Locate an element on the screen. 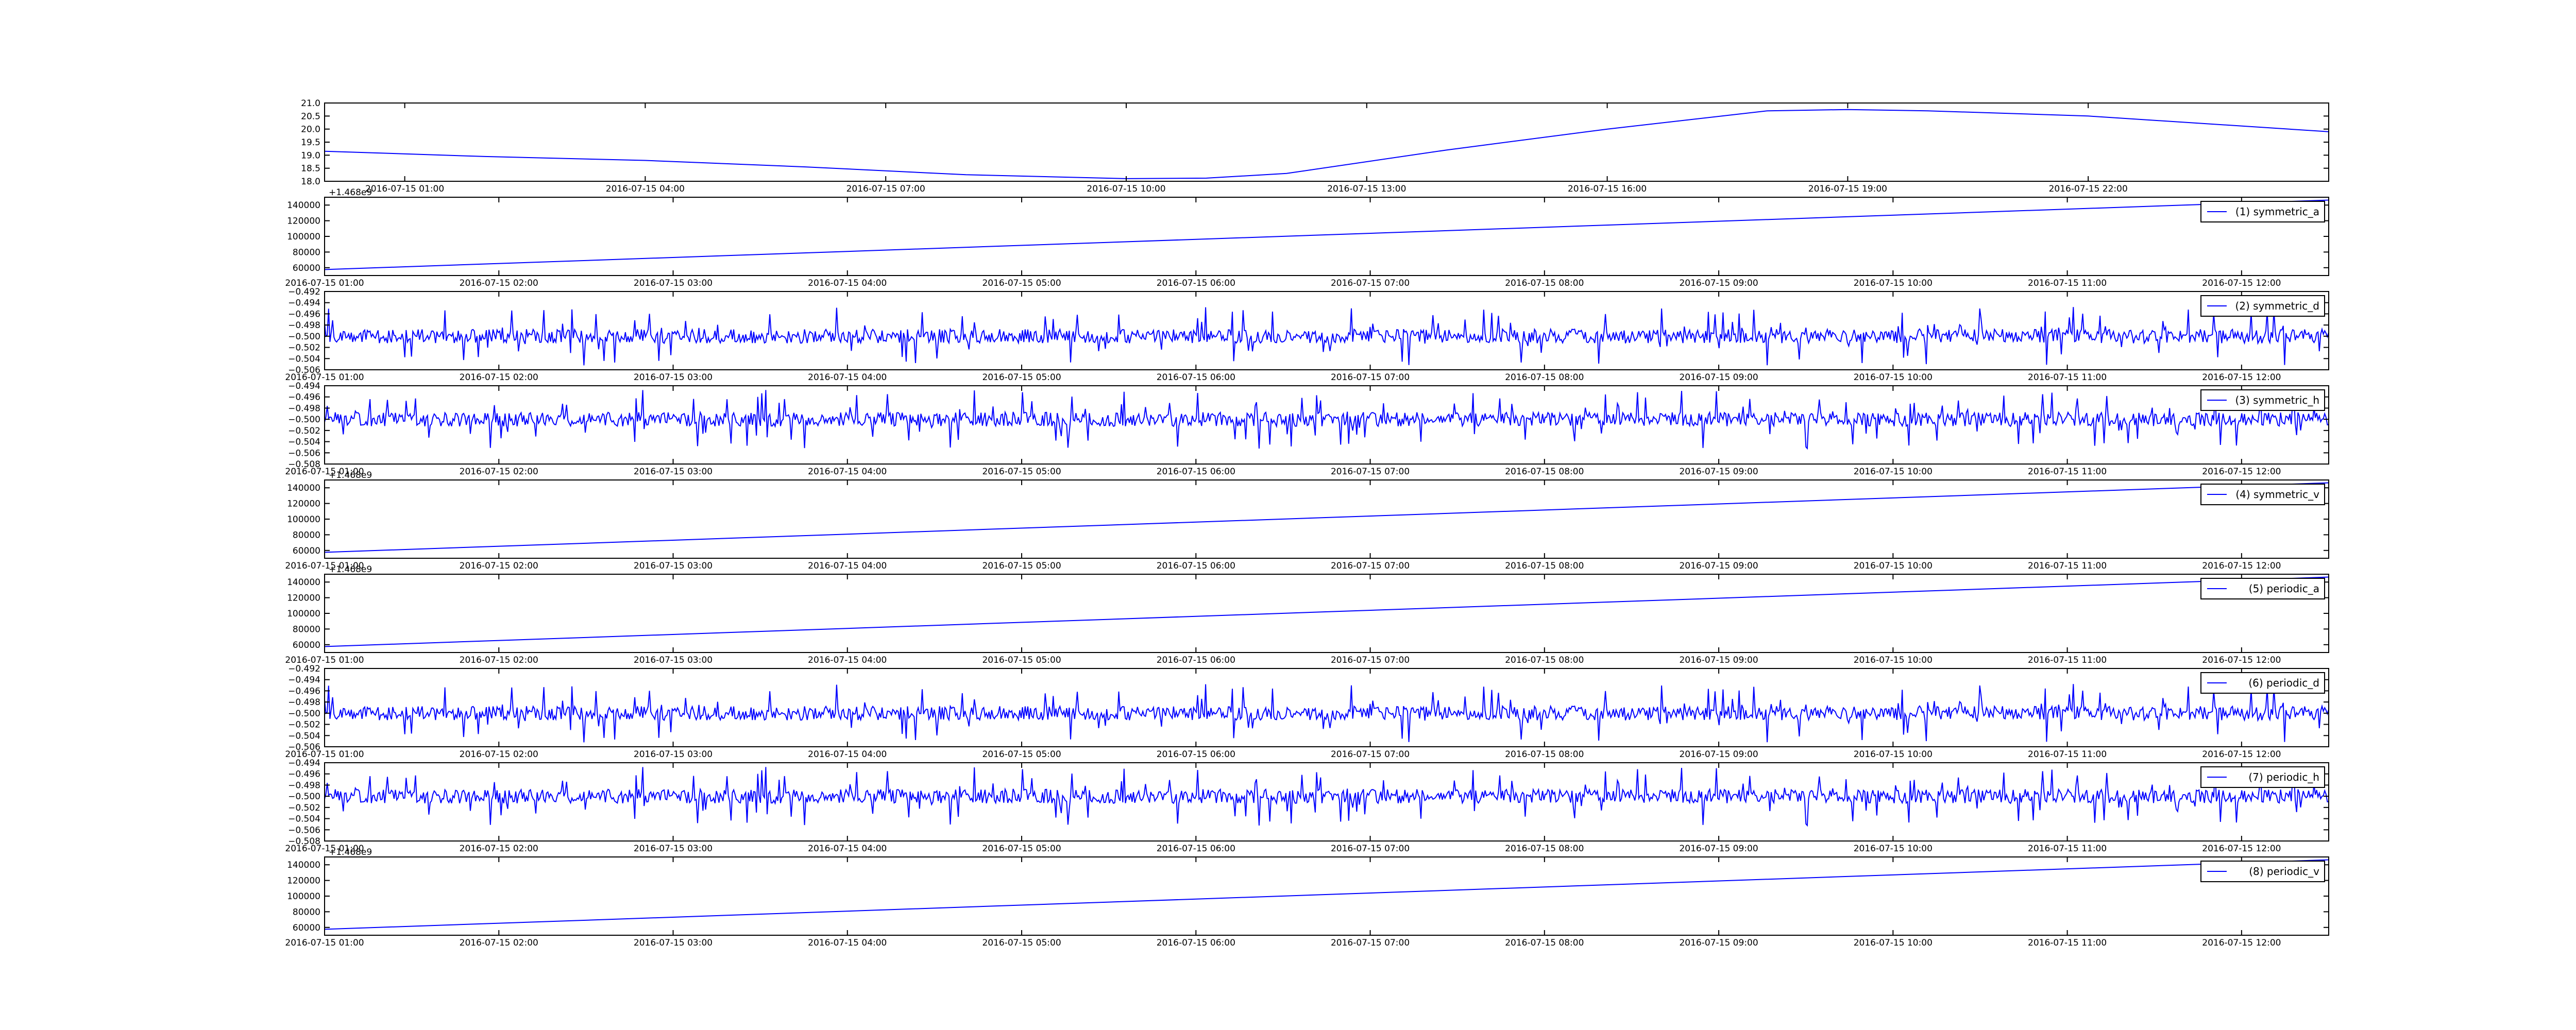  y-tick-label: 21.0 is located at coordinates (310, 103).